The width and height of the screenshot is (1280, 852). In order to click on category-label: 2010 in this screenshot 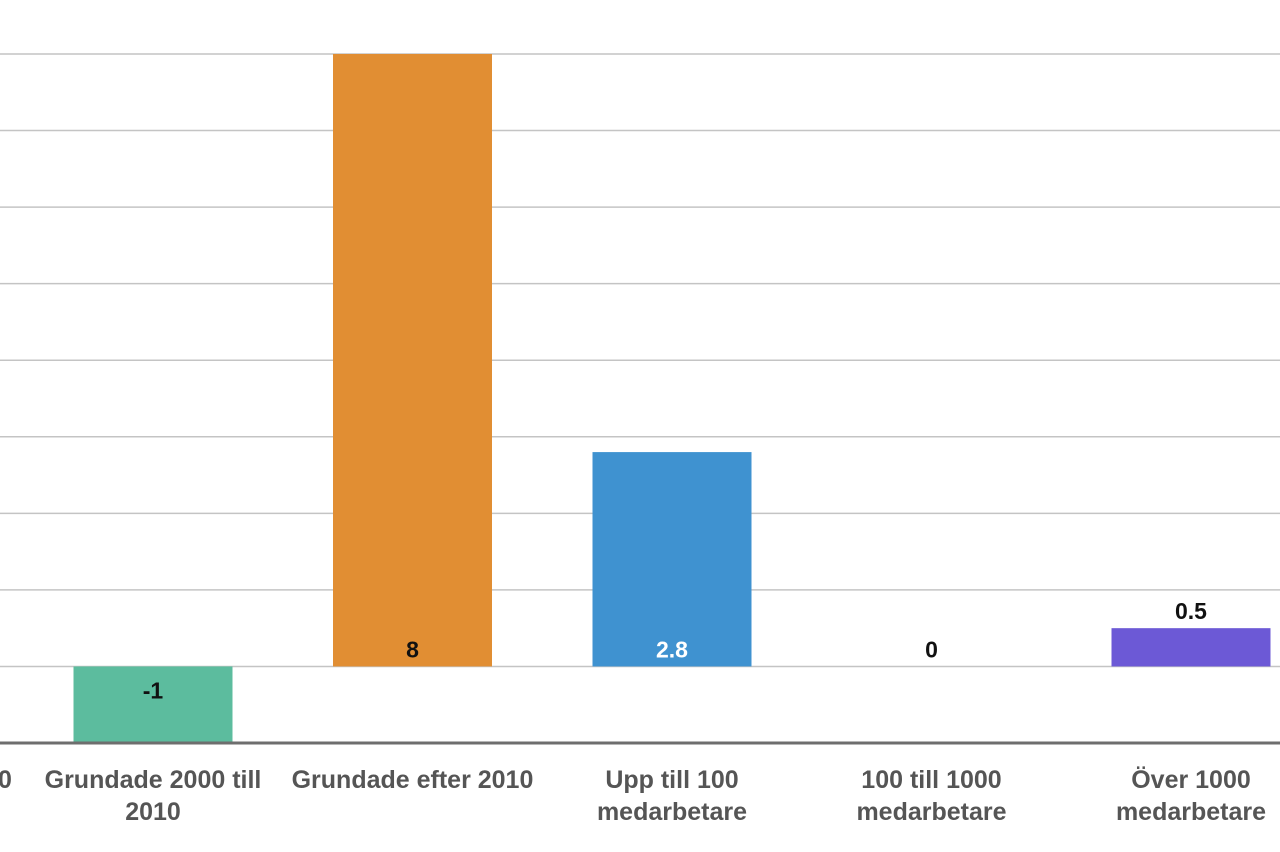, I will do `click(153, 812)`.